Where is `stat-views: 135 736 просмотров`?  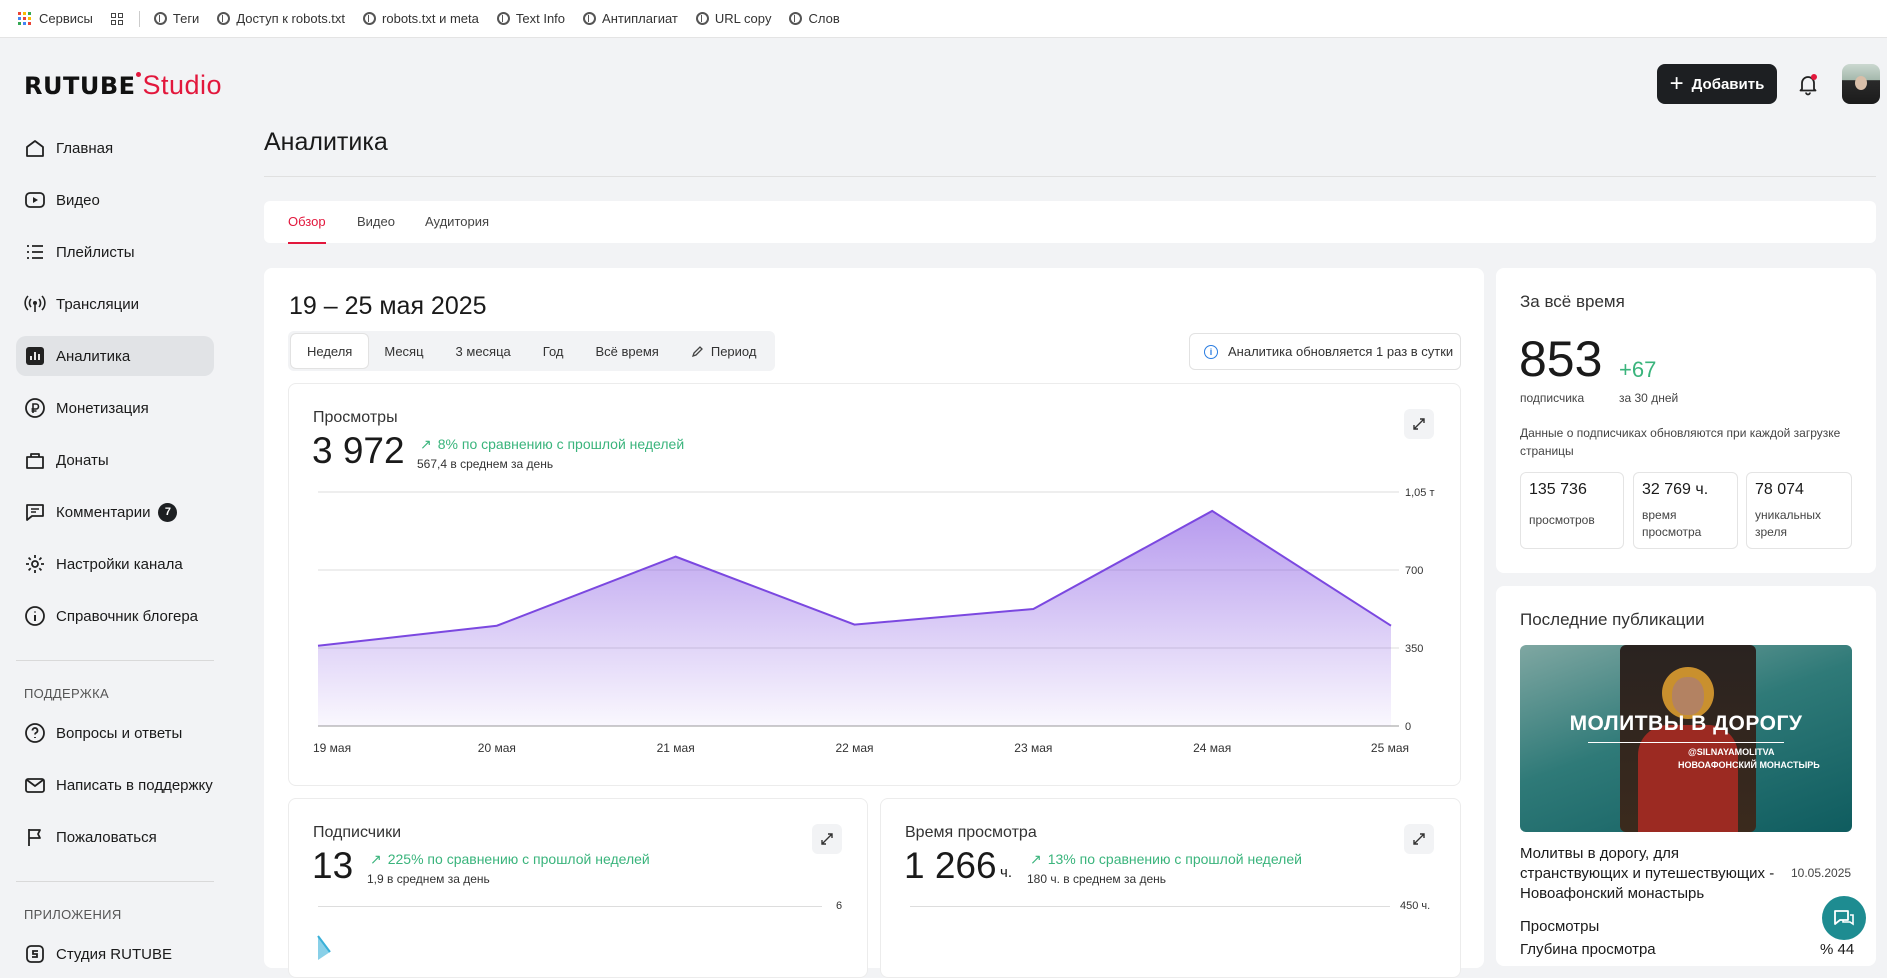 stat-views: 135 736 просмотров is located at coordinates (1572, 510).